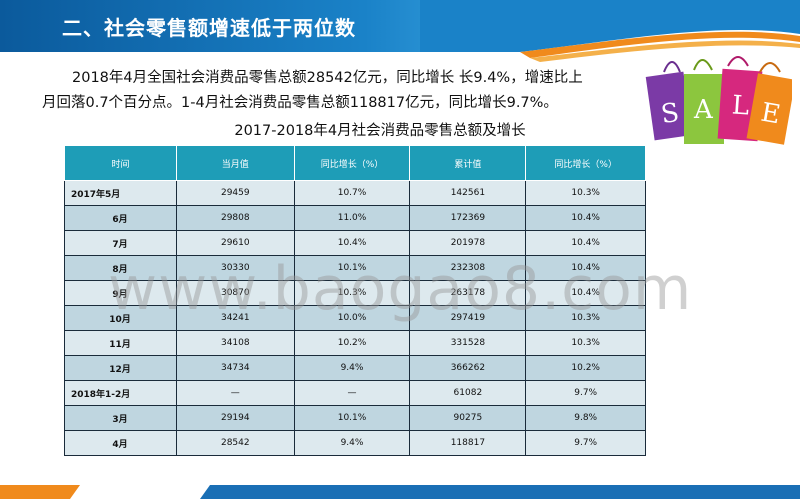  What do you see at coordinates (670, 114) in the screenshot?
I see `sale-letter-s: S` at bounding box center [670, 114].